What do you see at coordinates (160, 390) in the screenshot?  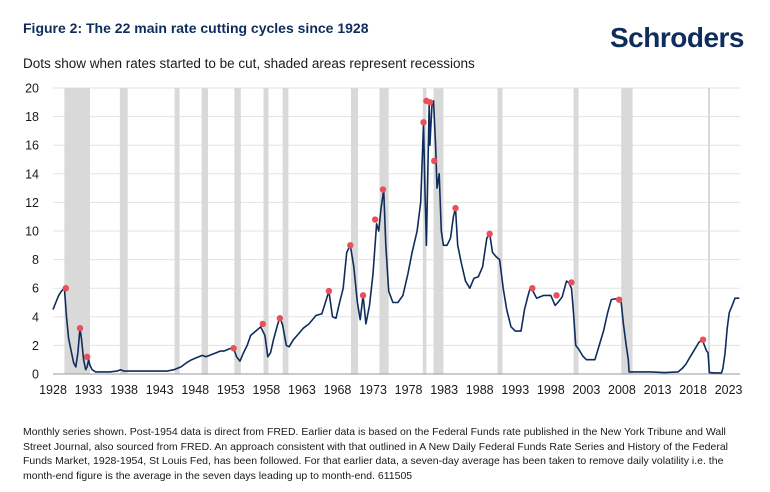 I see `x-tick-label: 1943` at bounding box center [160, 390].